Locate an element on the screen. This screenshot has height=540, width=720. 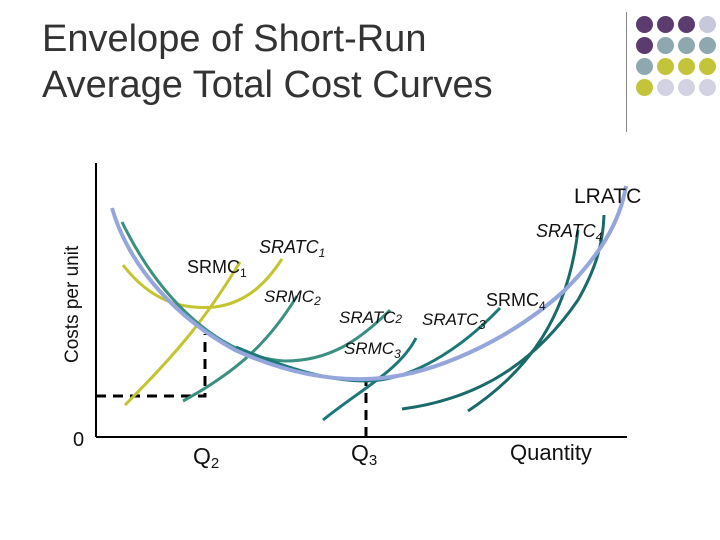
sratc1-label: SRATC1 is located at coordinates (292, 248).